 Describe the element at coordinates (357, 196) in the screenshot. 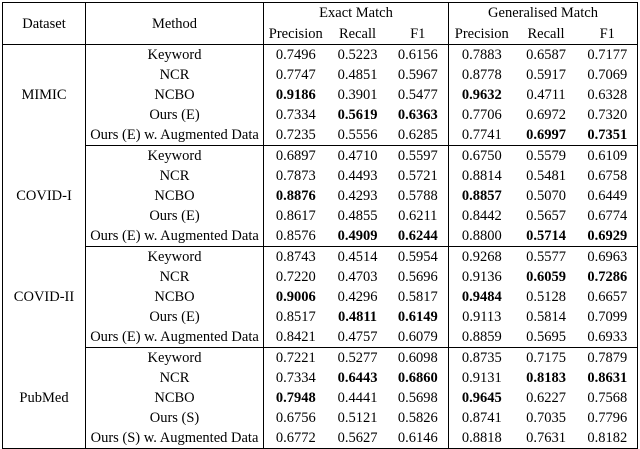

I see `metric-cell: 0.4293` at that location.